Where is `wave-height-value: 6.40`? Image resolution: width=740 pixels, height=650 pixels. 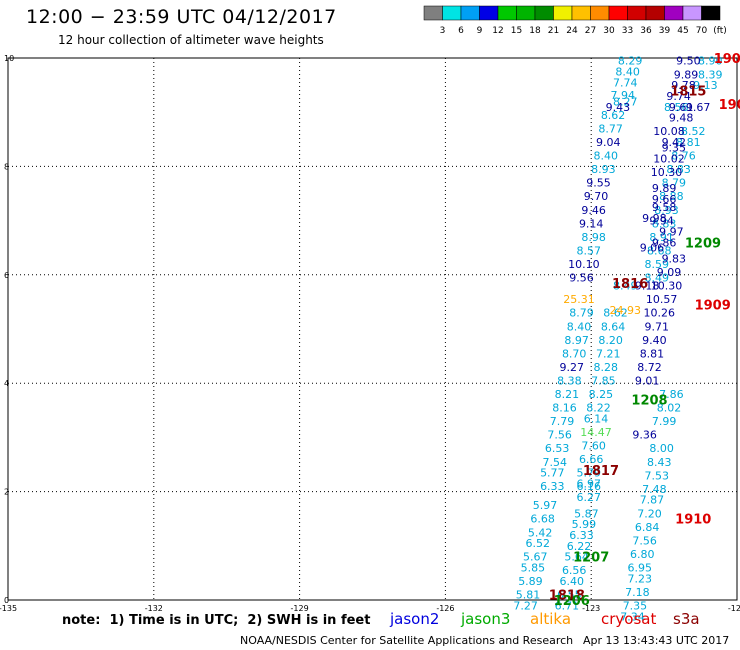
wave-height-value: 6.40 is located at coordinates (572, 581).